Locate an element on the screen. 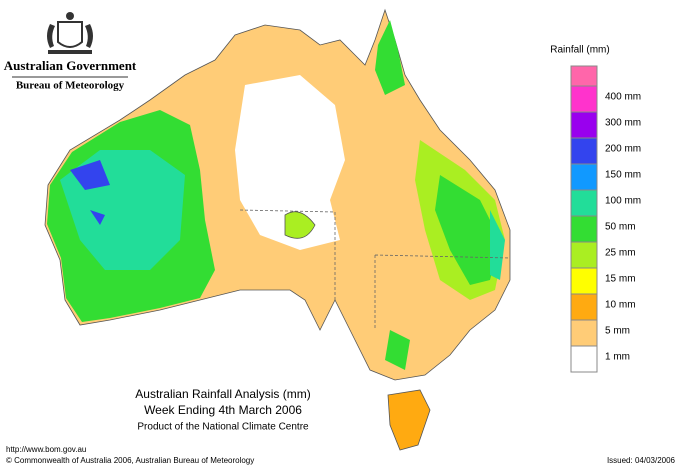 Image resolution: width=680 pixels, height=467 pixels. legend-label: 25 mm is located at coordinates (620, 253).